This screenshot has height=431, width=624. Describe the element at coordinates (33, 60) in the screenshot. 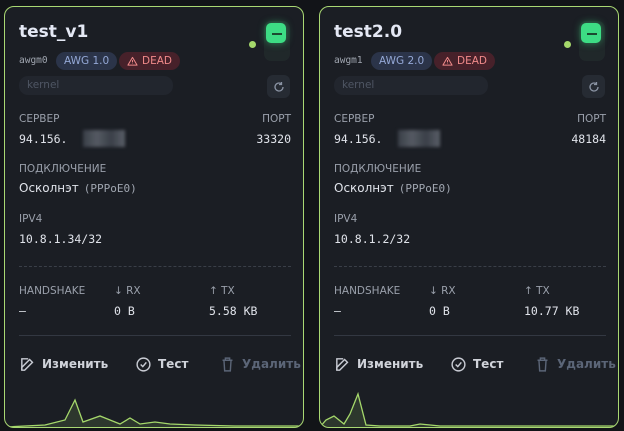

I see `interface-name: awgm0` at that location.